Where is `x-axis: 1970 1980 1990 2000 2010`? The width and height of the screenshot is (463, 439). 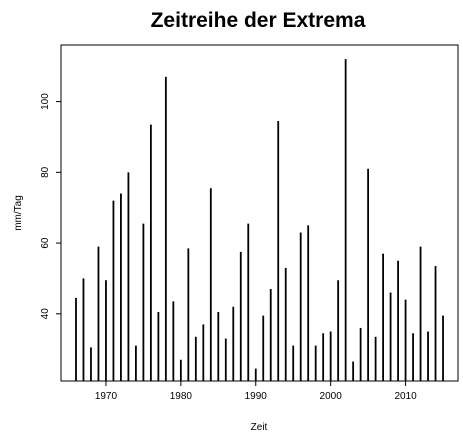 x-axis: 1970 1980 1990 2000 2010 is located at coordinates (256, 391).